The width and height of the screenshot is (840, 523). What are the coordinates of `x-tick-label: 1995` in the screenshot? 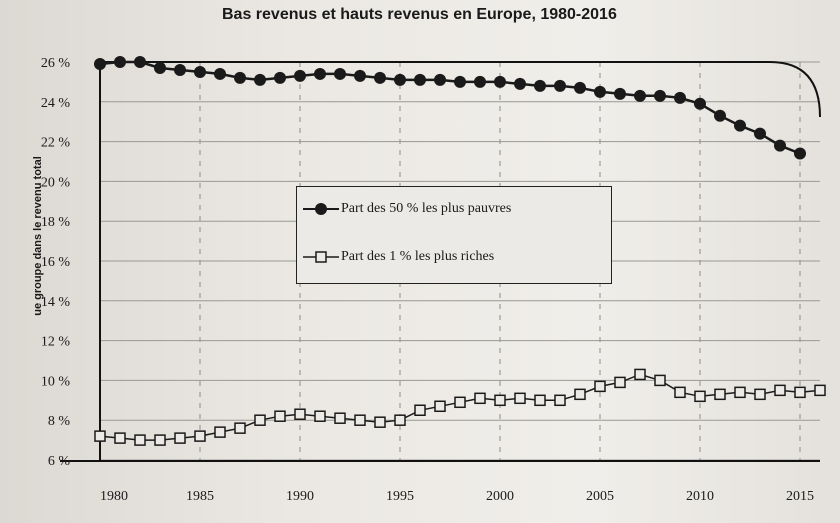 It's located at (400, 496).